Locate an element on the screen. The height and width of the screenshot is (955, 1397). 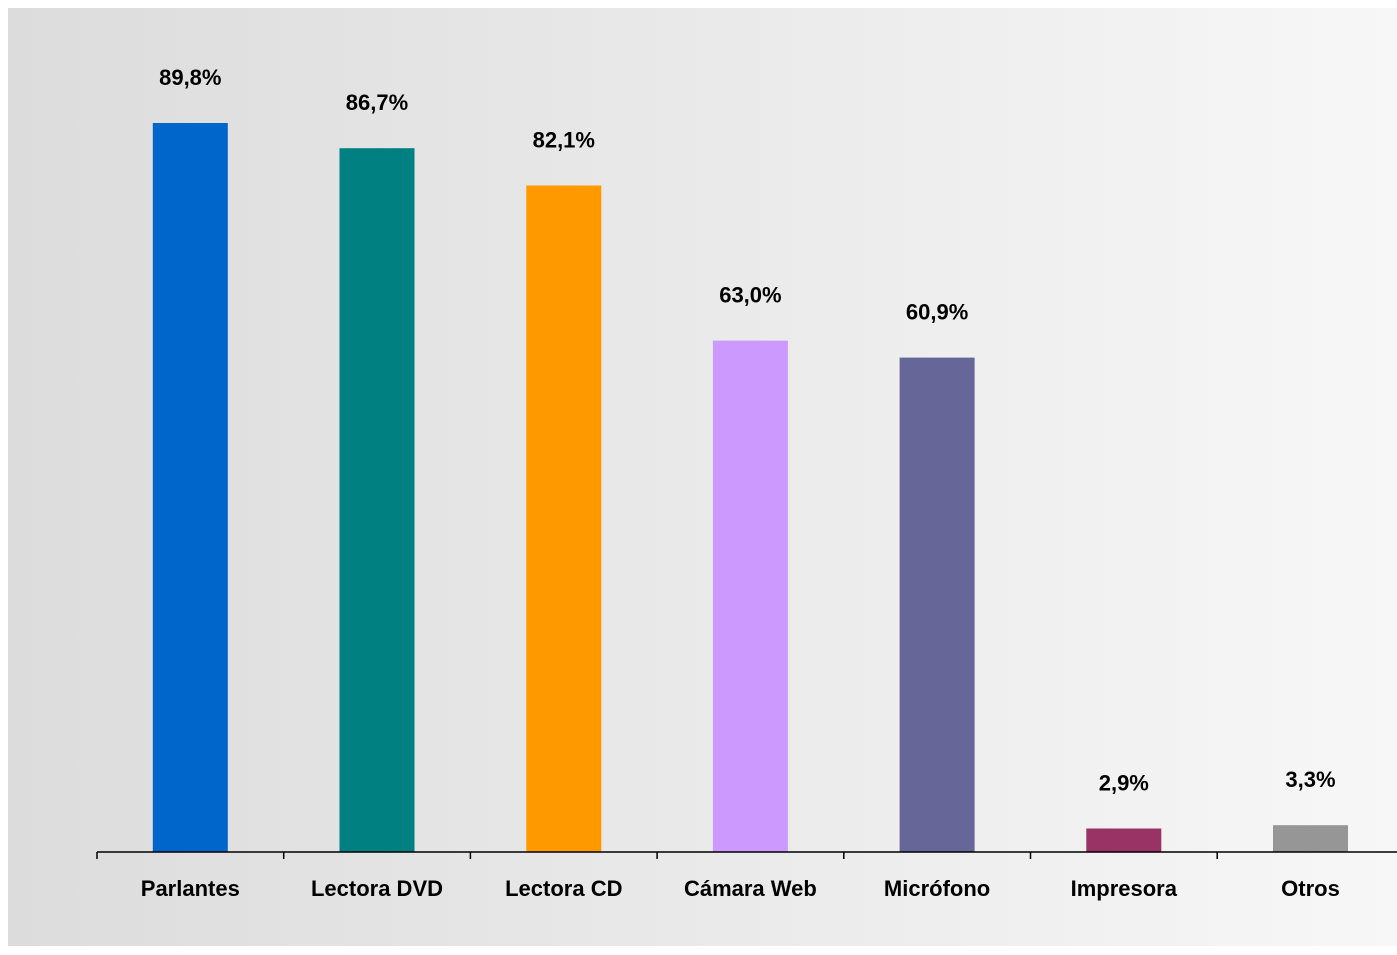
x-tick-label: Parlantes is located at coordinates (190, 888).